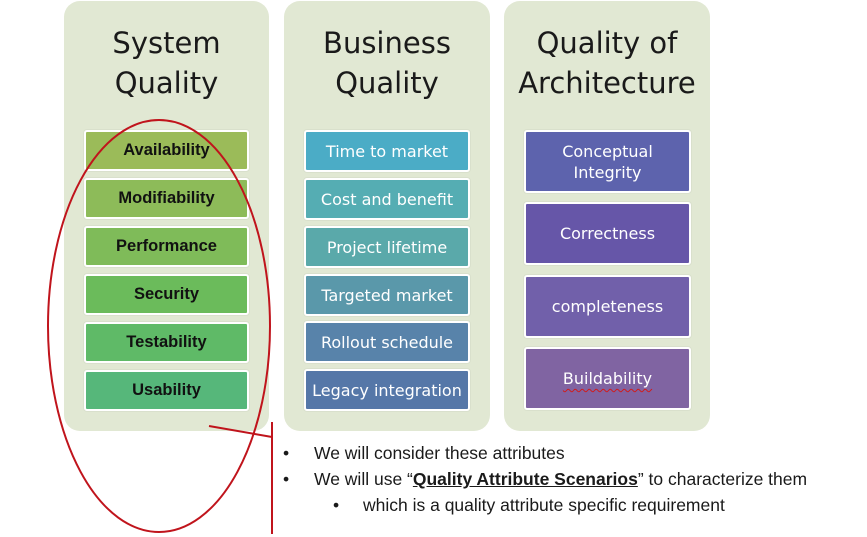 This screenshot has width=867, height=537. I want to click on system-item-usability: Usability, so click(166, 390).